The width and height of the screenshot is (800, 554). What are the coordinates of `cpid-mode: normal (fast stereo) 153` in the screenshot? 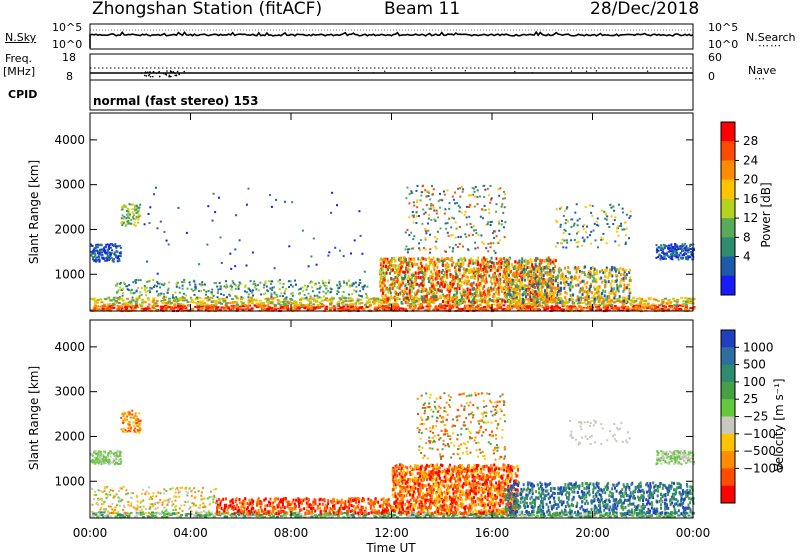 It's located at (176, 101).